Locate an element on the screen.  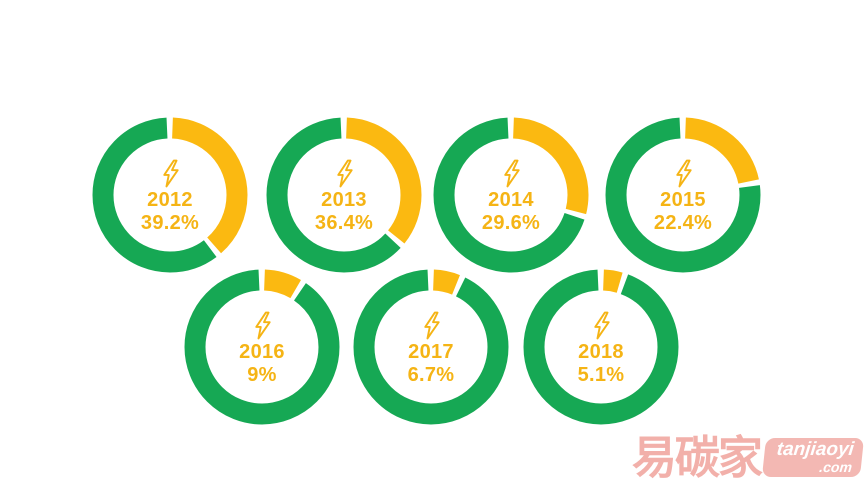
donut-center: 2017 6.7% is located at coordinates (431, 347).